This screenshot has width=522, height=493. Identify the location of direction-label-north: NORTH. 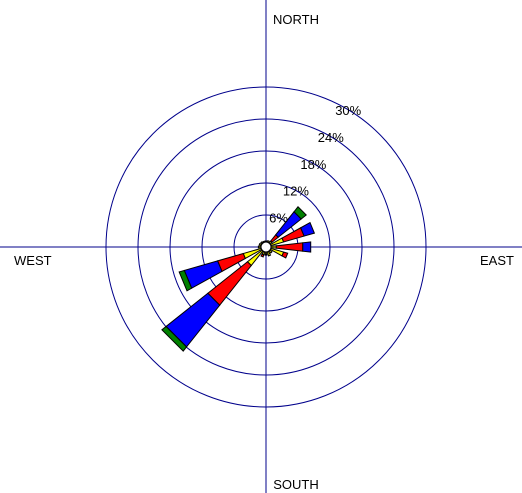
(296, 19).